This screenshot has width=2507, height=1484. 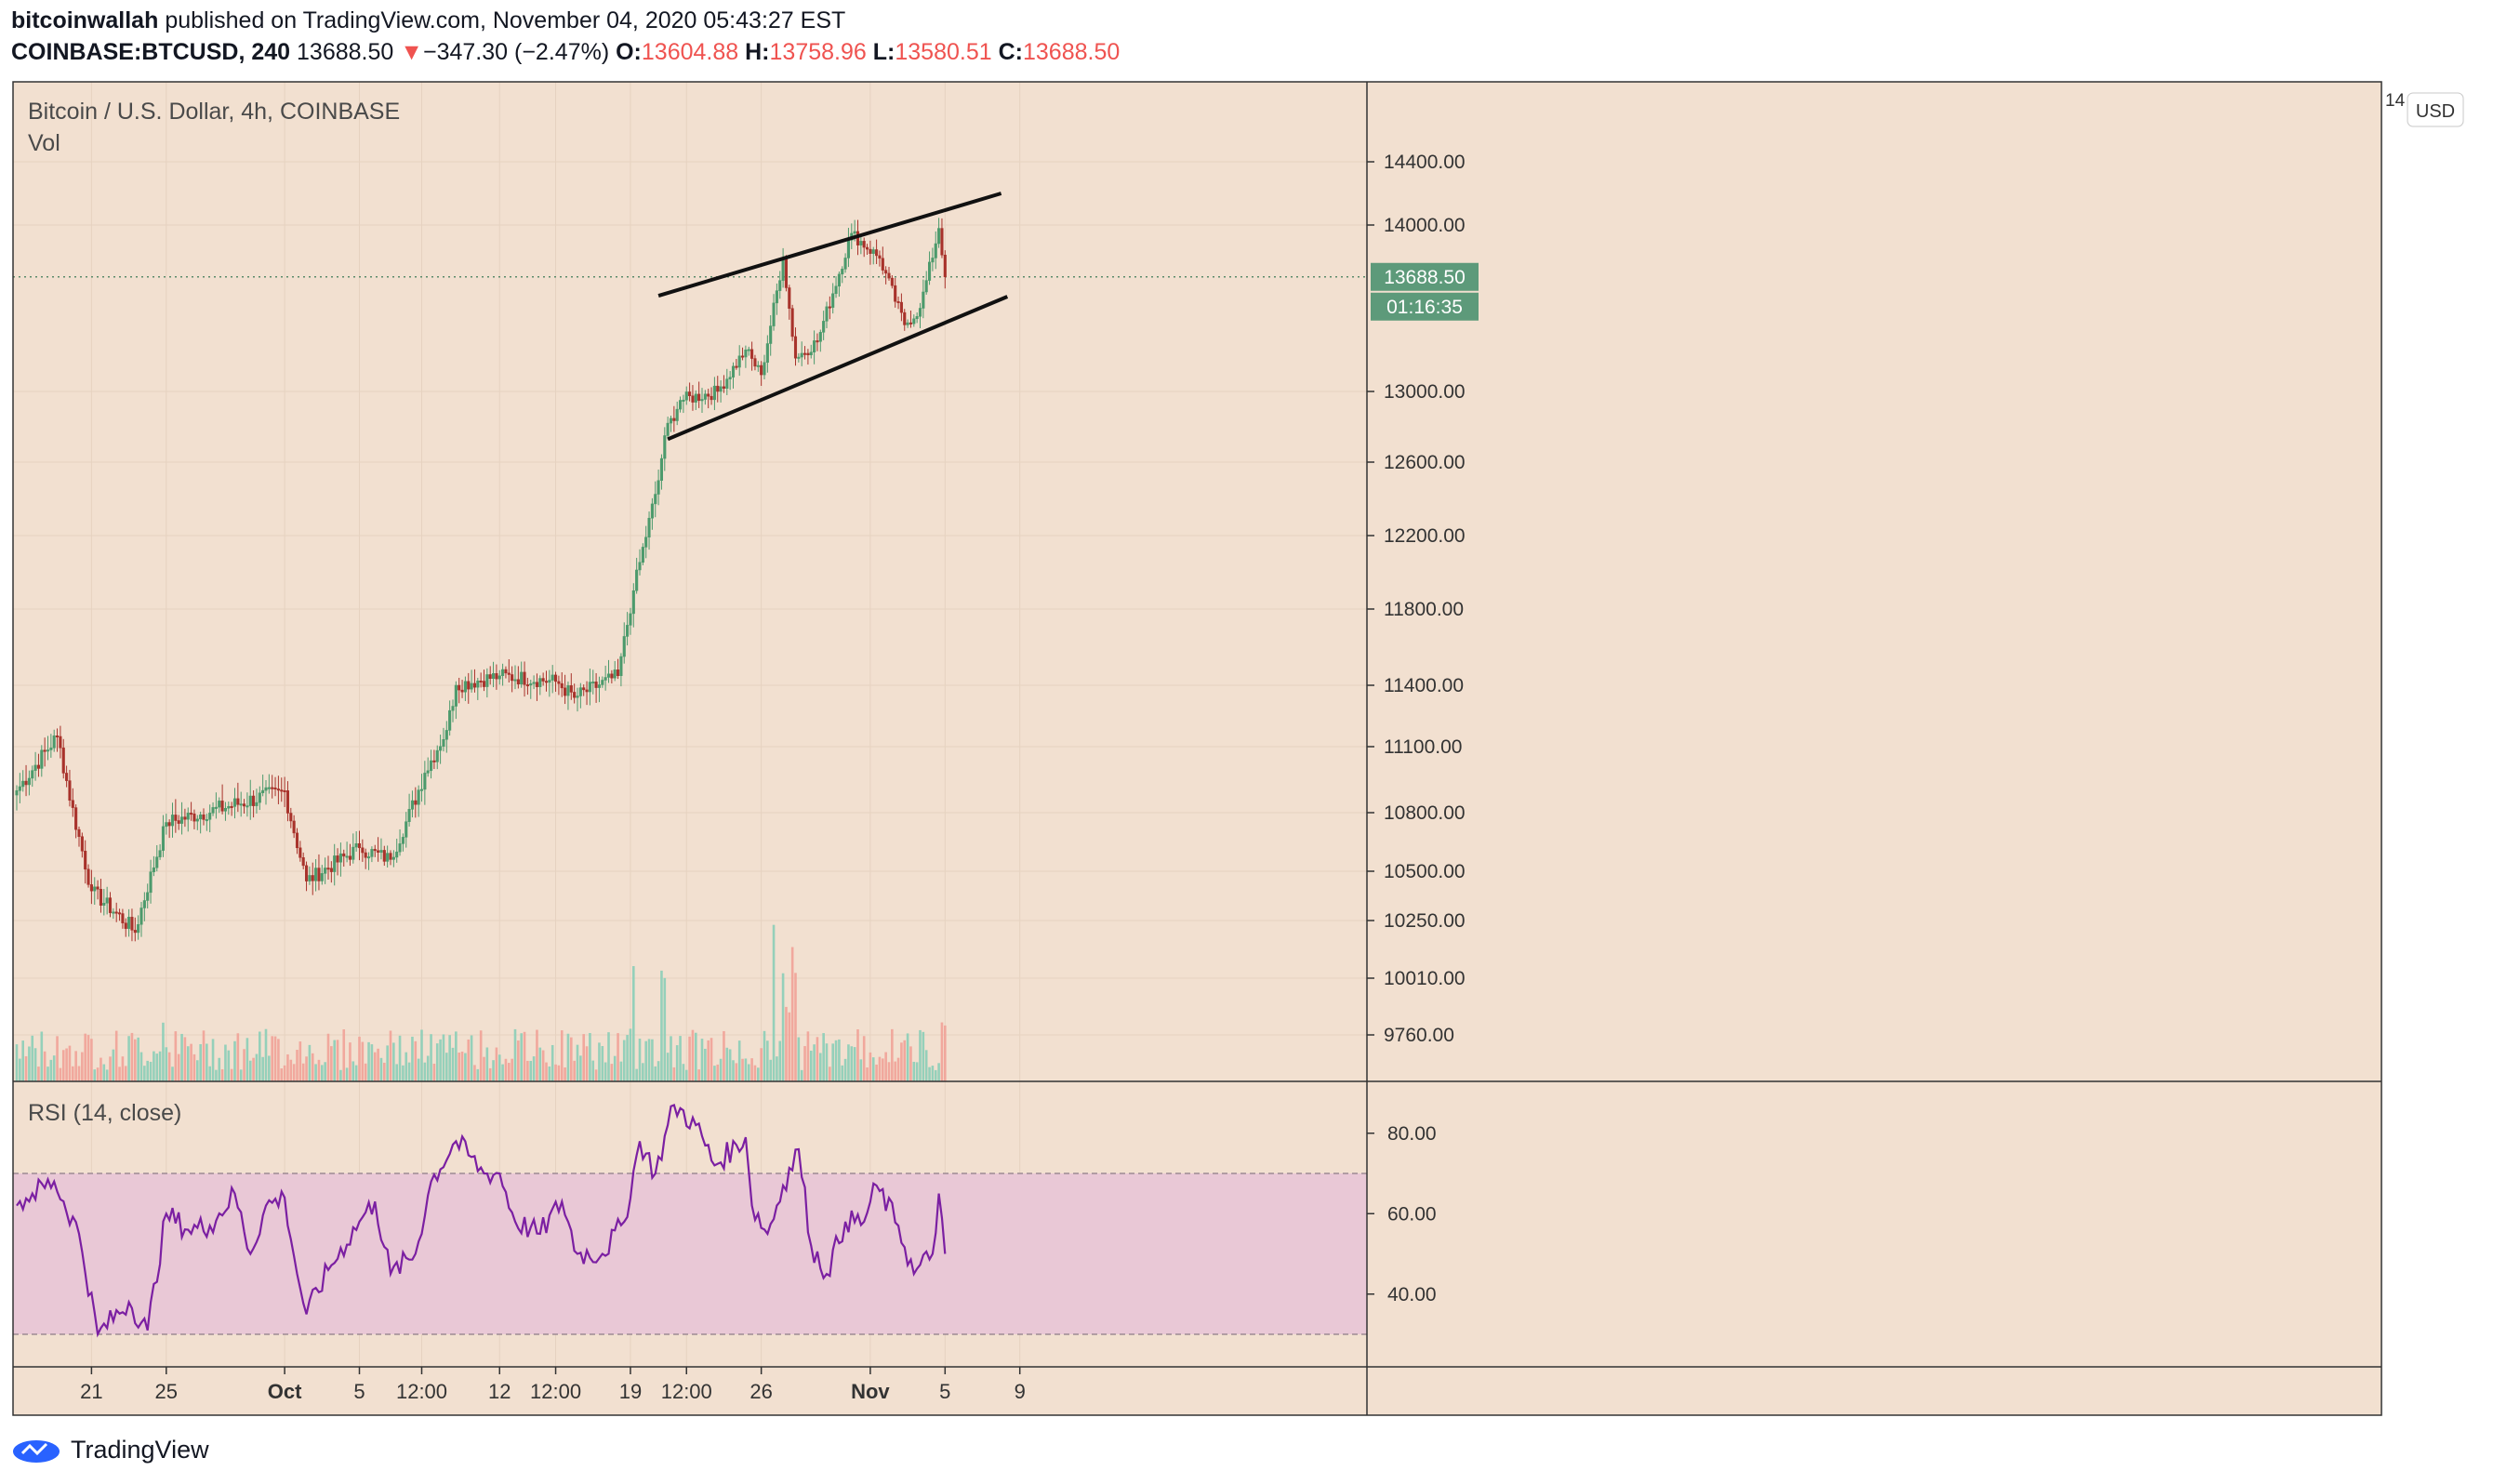 I want to click on price-tick-label: 11100.00, so click(x=1423, y=747).